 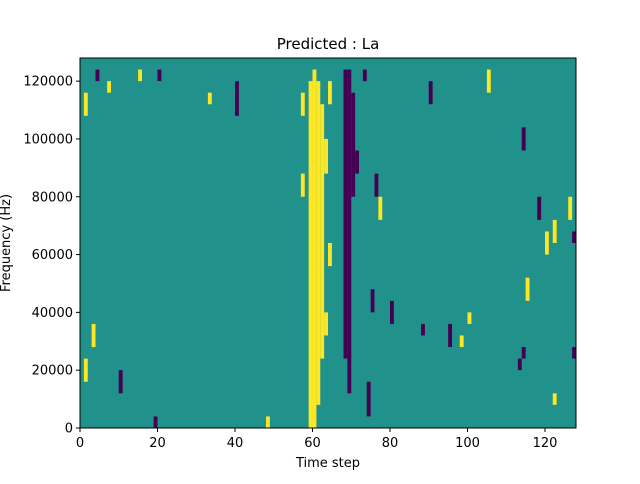 What do you see at coordinates (80, 443) in the screenshot?
I see `x-tick-label: 0` at bounding box center [80, 443].